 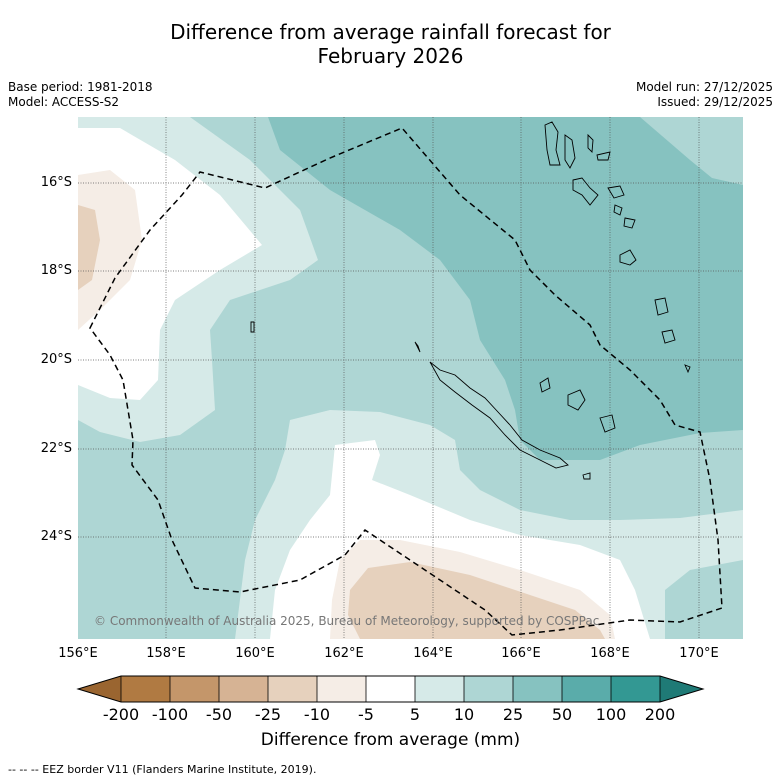 What do you see at coordinates (586, 476) in the screenshot?
I see `coast-isle-of-pines` at bounding box center [586, 476].